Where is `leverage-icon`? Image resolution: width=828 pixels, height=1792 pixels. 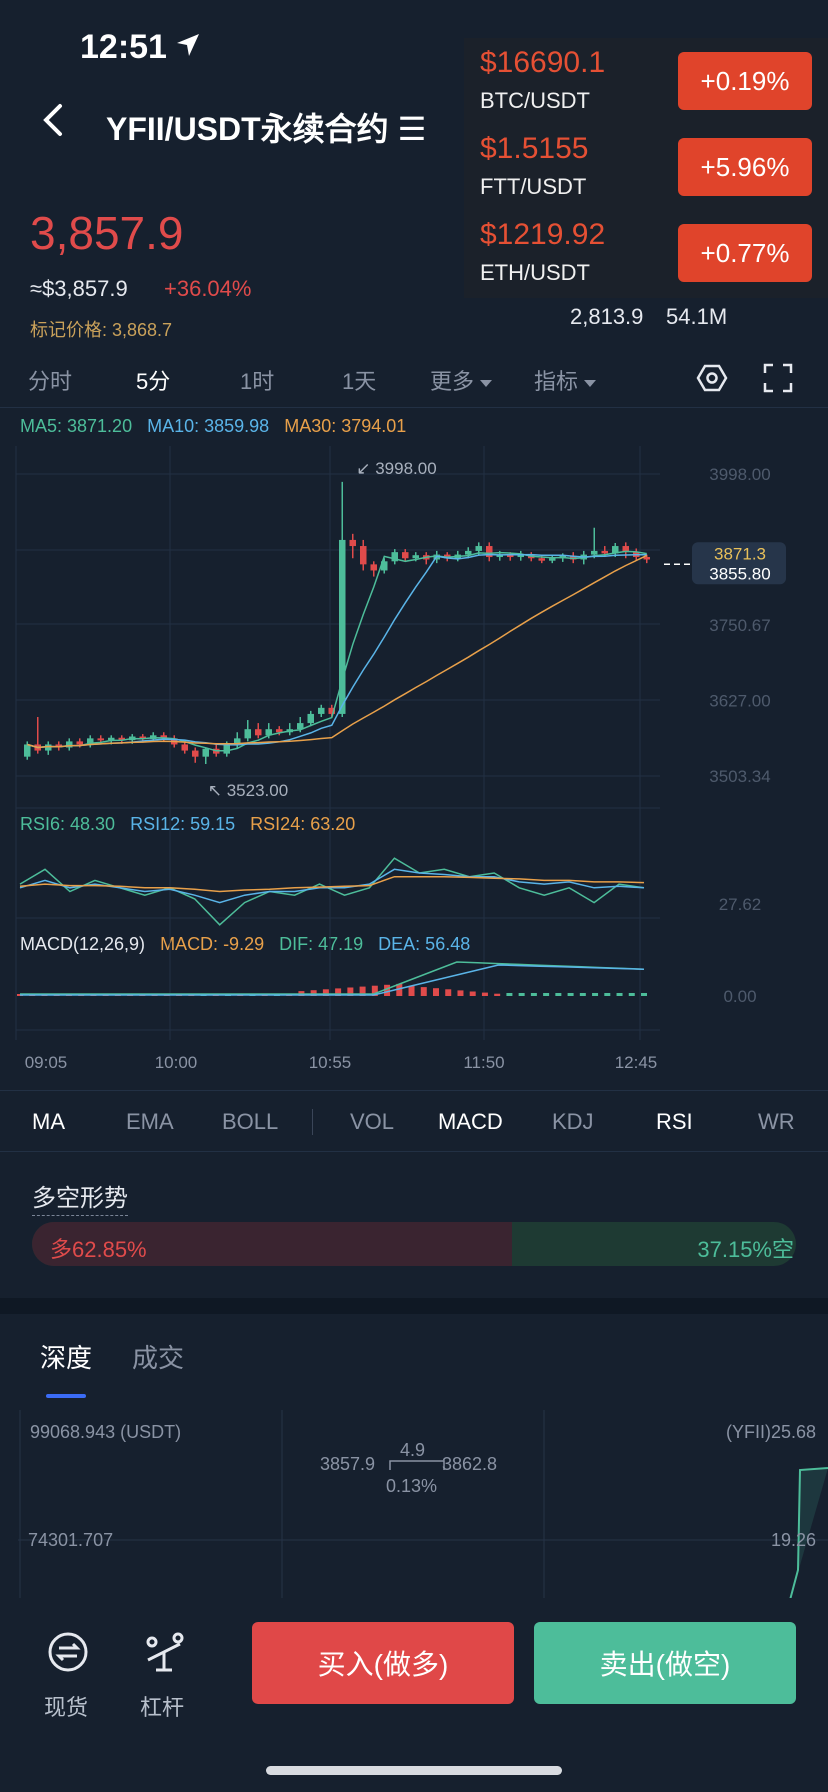 leverage-icon is located at coordinates (164, 1652).